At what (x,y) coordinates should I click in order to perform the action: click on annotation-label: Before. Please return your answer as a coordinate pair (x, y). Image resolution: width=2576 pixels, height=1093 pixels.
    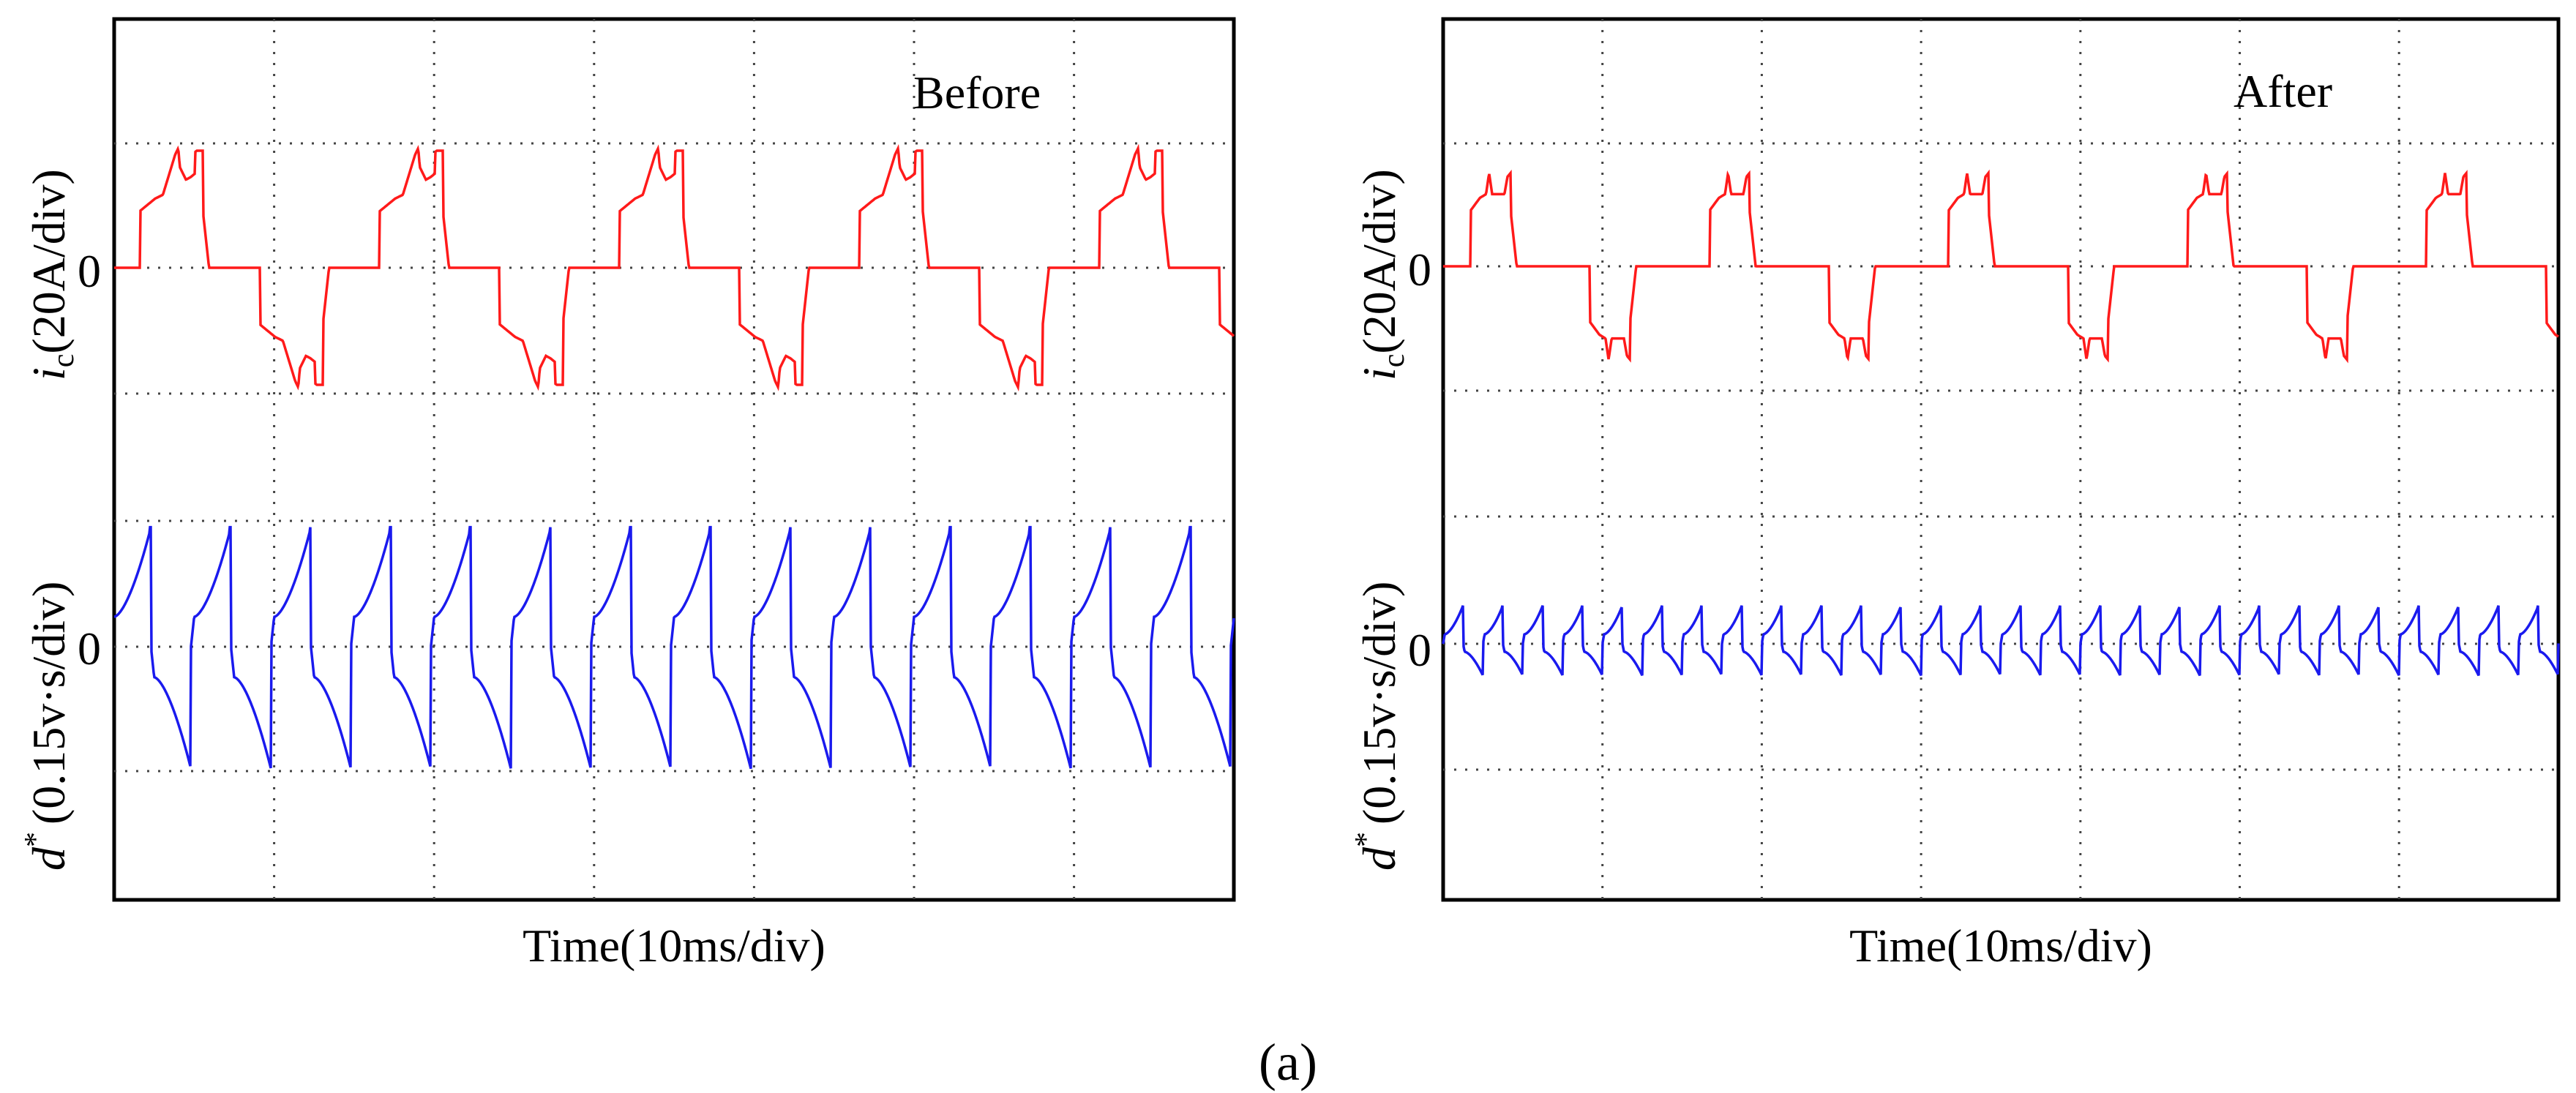
    Looking at the image, I should click on (977, 93).